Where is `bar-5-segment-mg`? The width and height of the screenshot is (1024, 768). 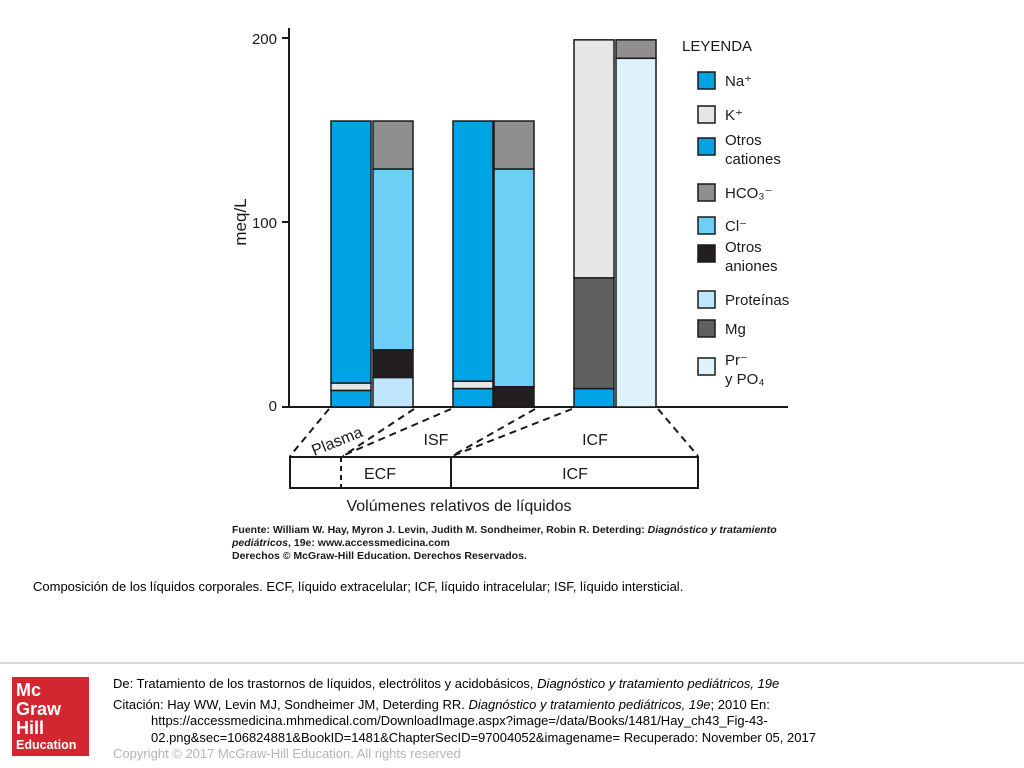 bar-5-segment-mg is located at coordinates (594, 333).